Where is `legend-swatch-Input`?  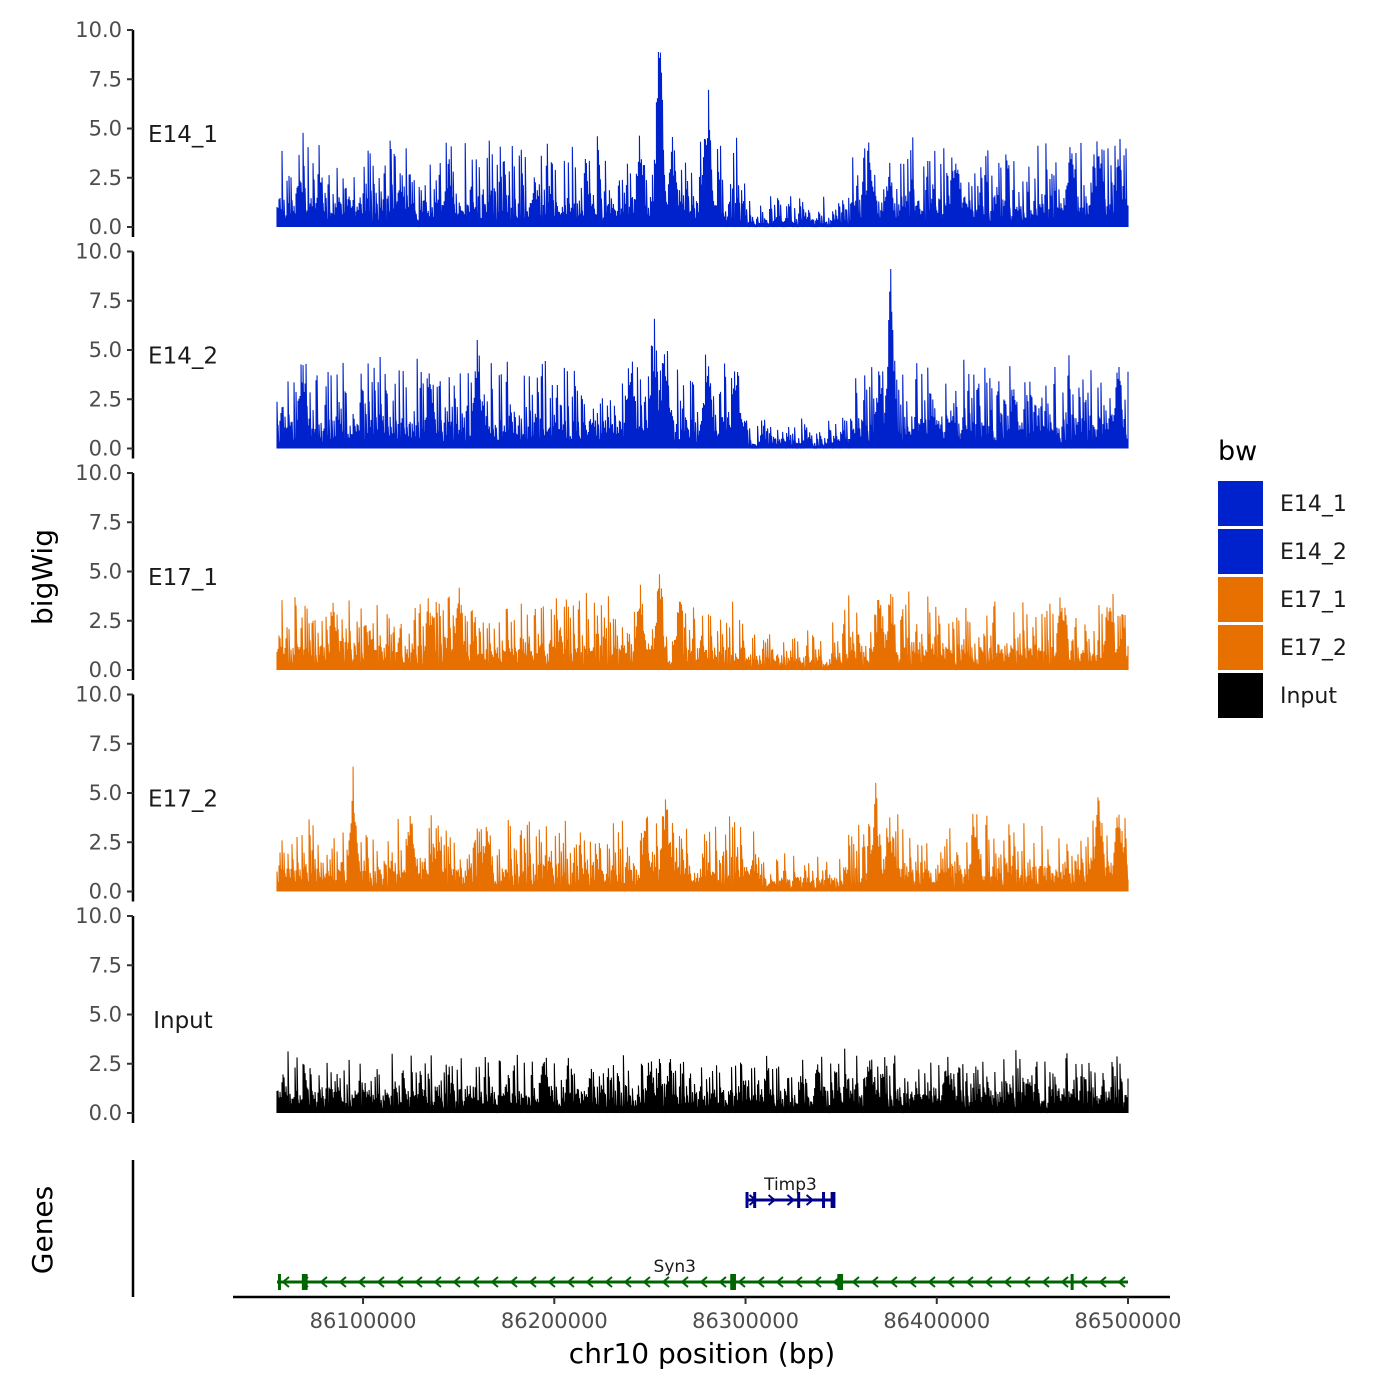
legend-swatch-Input is located at coordinates (1240, 695).